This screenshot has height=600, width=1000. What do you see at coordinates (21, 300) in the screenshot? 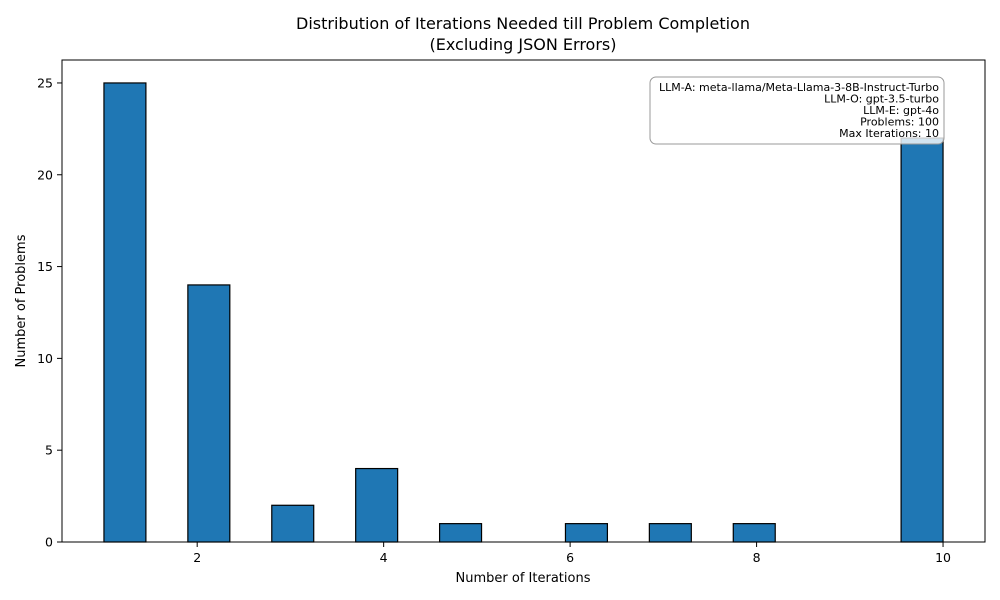
I see `y-axis-label: Number of Problems` at bounding box center [21, 300].